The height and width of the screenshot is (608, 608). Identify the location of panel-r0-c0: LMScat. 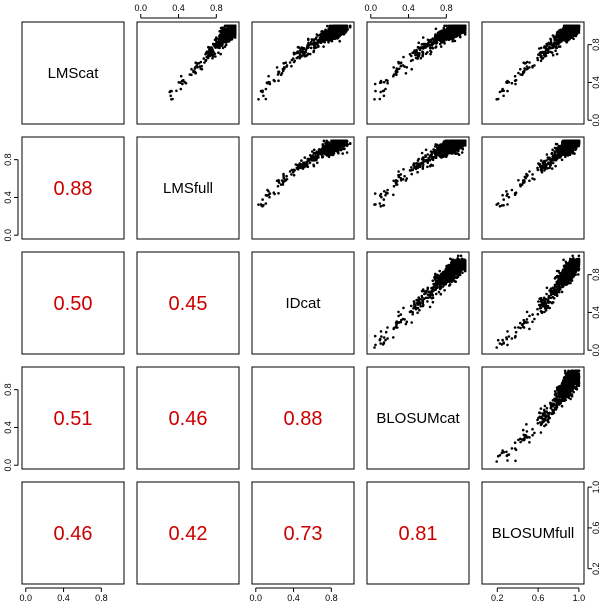
(73, 73).